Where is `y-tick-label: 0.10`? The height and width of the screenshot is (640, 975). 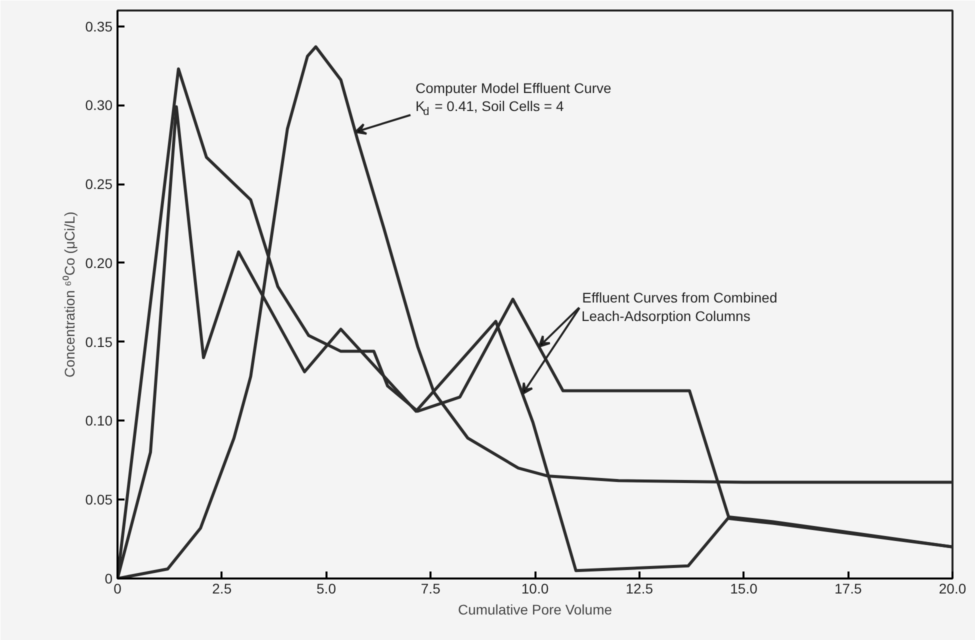
y-tick-label: 0.10 is located at coordinates (99, 420).